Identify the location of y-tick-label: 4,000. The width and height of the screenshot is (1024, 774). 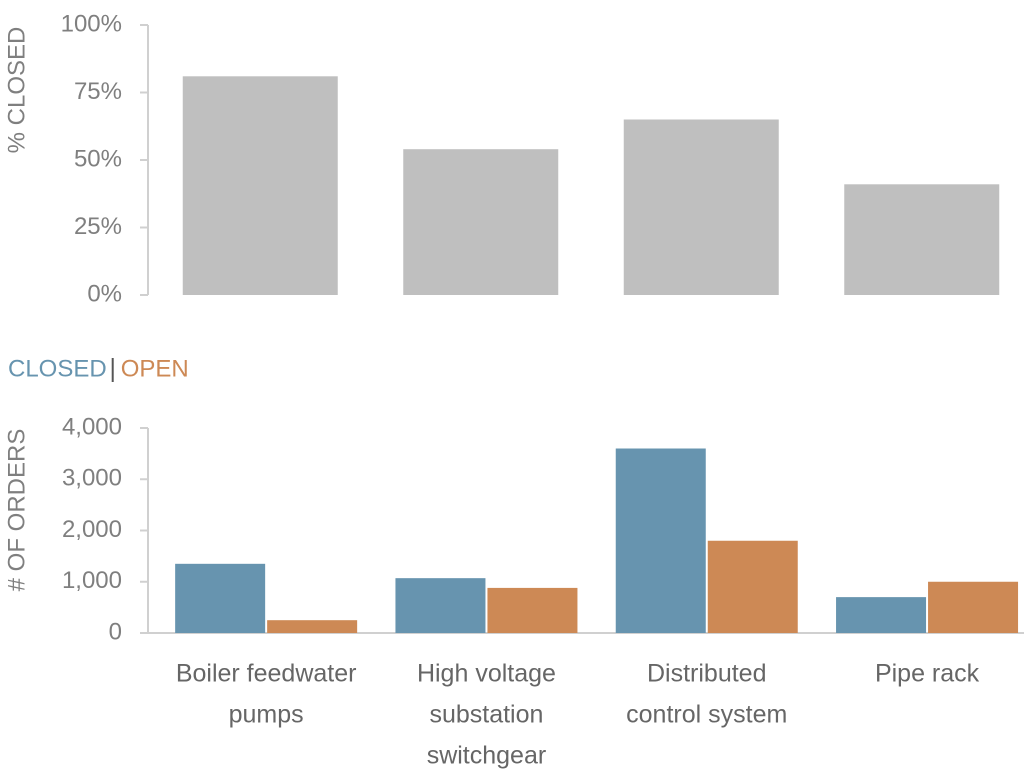
(92, 426).